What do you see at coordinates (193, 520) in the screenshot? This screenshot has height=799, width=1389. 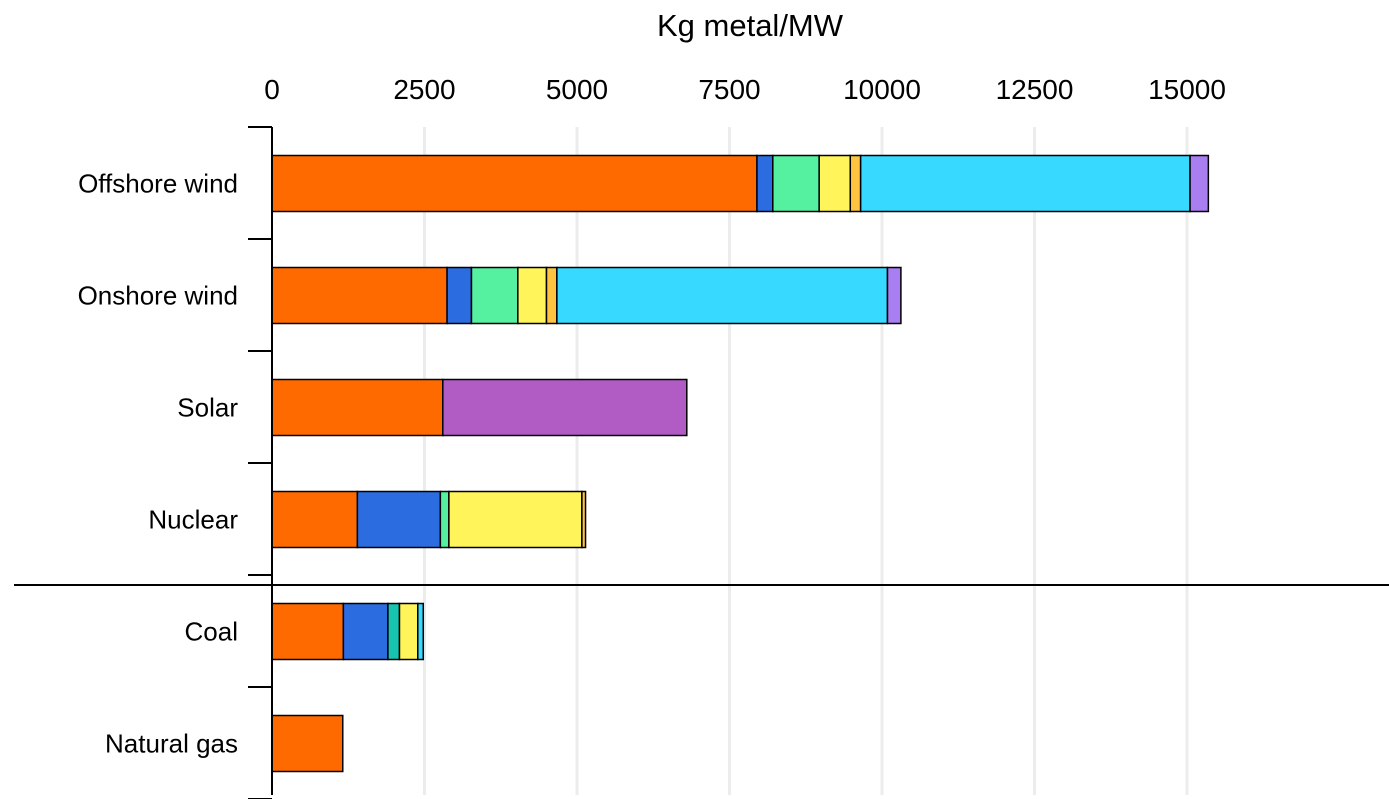 I see `category-label: Nuclear` at bounding box center [193, 520].